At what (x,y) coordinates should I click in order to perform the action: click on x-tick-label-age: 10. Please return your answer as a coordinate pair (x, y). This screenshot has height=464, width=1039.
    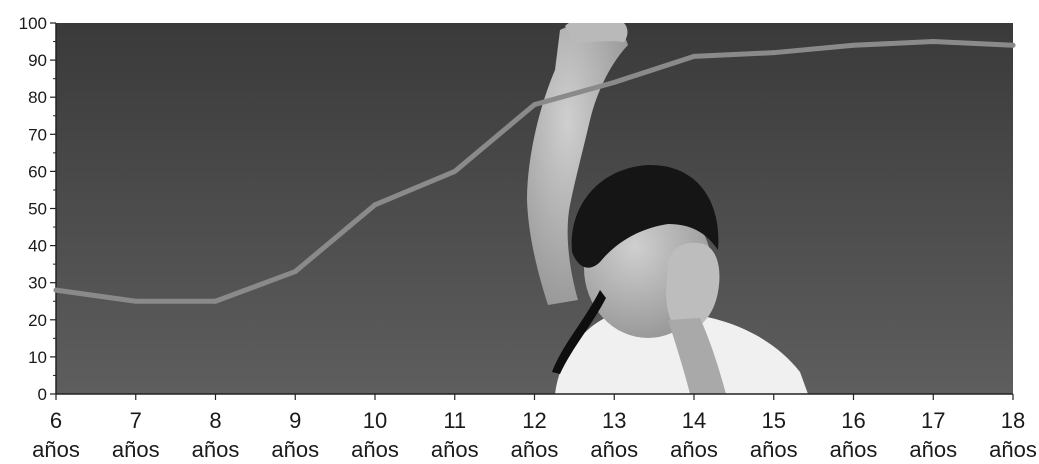
    Looking at the image, I should click on (375, 420).